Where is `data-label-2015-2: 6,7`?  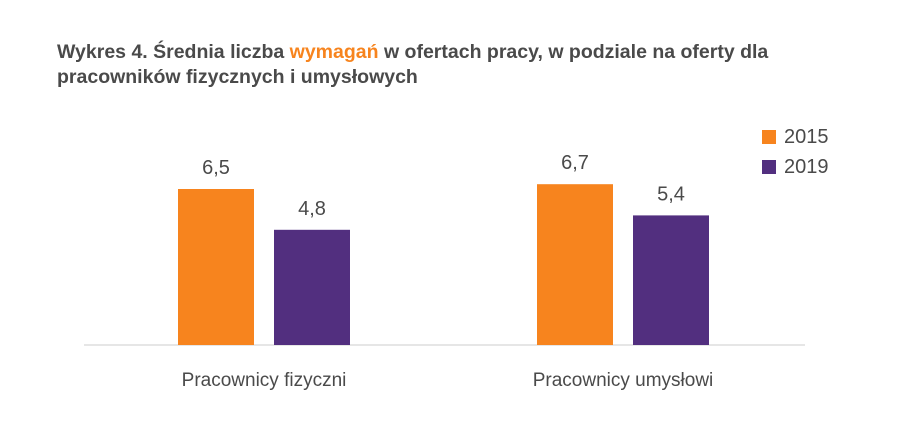
data-label-2015-2: 6,7 is located at coordinates (575, 163).